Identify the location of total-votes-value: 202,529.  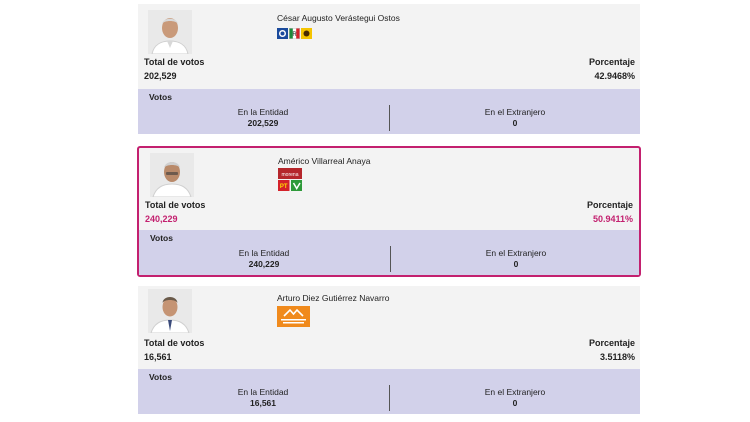
(160, 76).